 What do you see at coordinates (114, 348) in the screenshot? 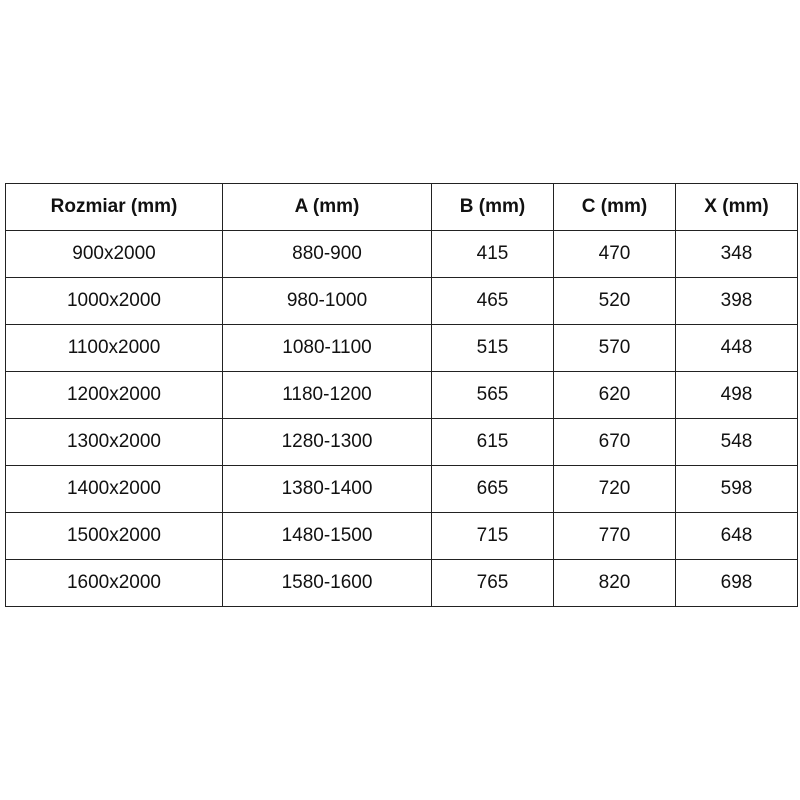
I see `table-cell: 1100x2000` at bounding box center [114, 348].